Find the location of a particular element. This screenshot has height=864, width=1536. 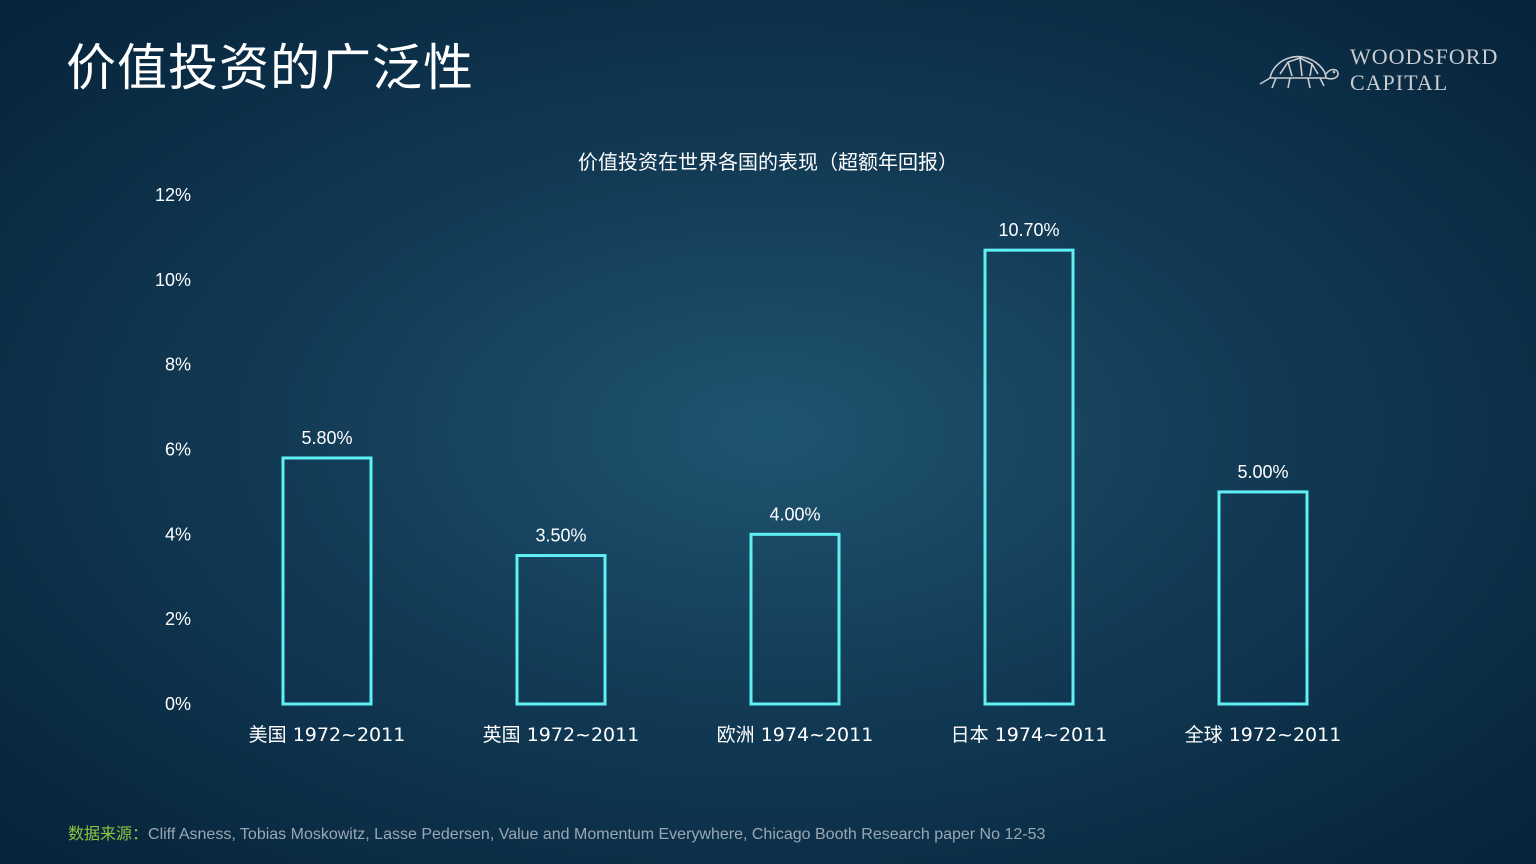

chart-title: 价值投资在世界各国的表现（超额年回报） is located at coordinates (768, 162).